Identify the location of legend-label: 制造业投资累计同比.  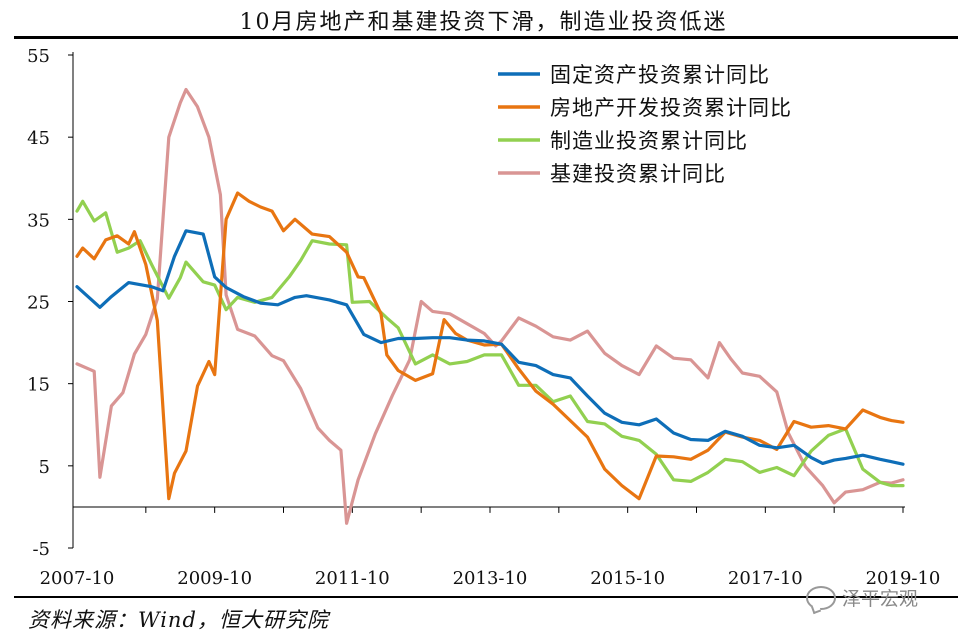
(649, 141).